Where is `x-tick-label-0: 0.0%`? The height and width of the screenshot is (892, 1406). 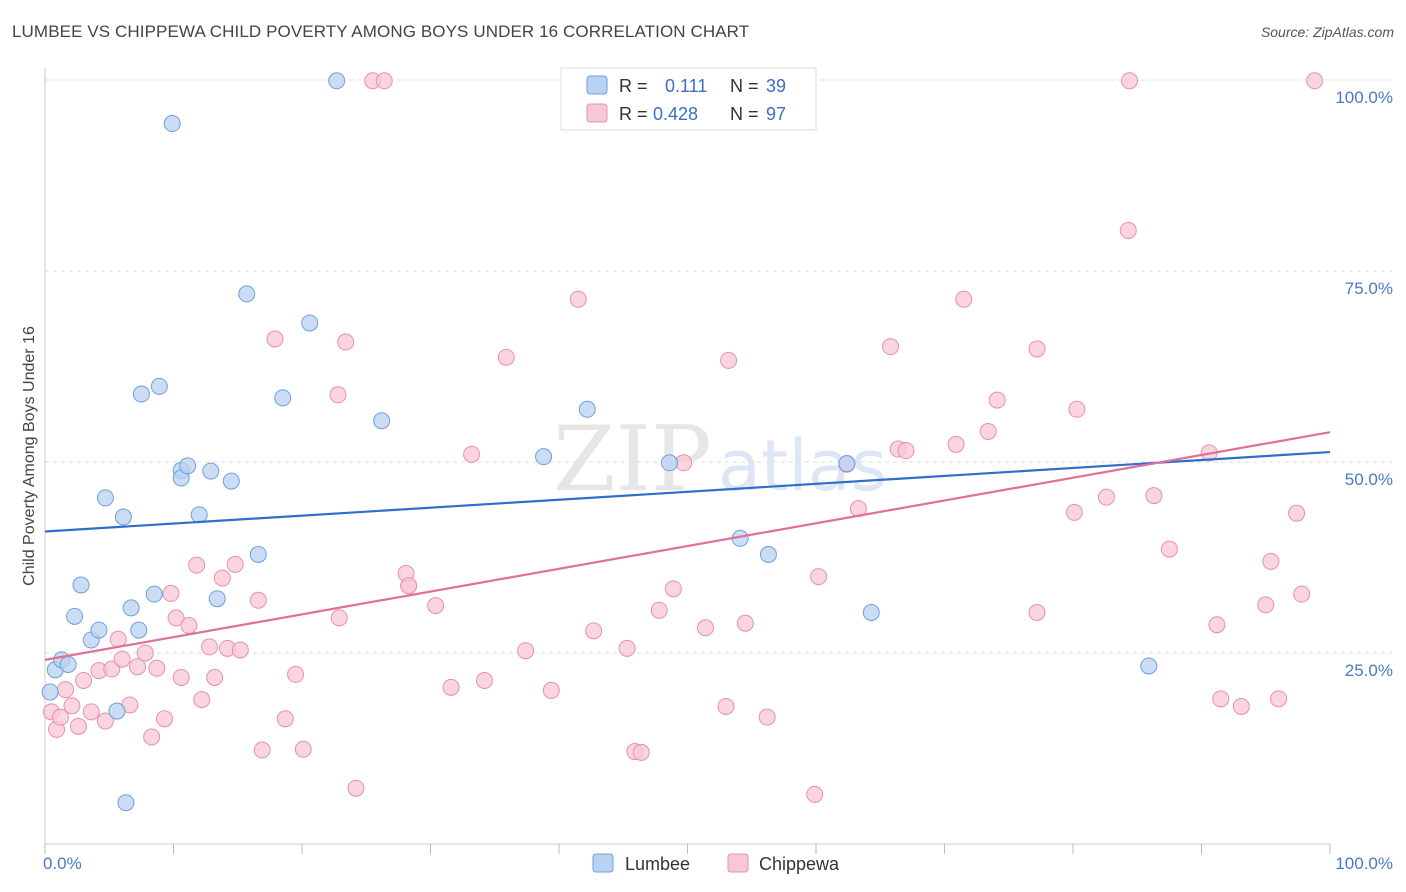
x-tick-label-0: 0.0% is located at coordinates (62, 863).